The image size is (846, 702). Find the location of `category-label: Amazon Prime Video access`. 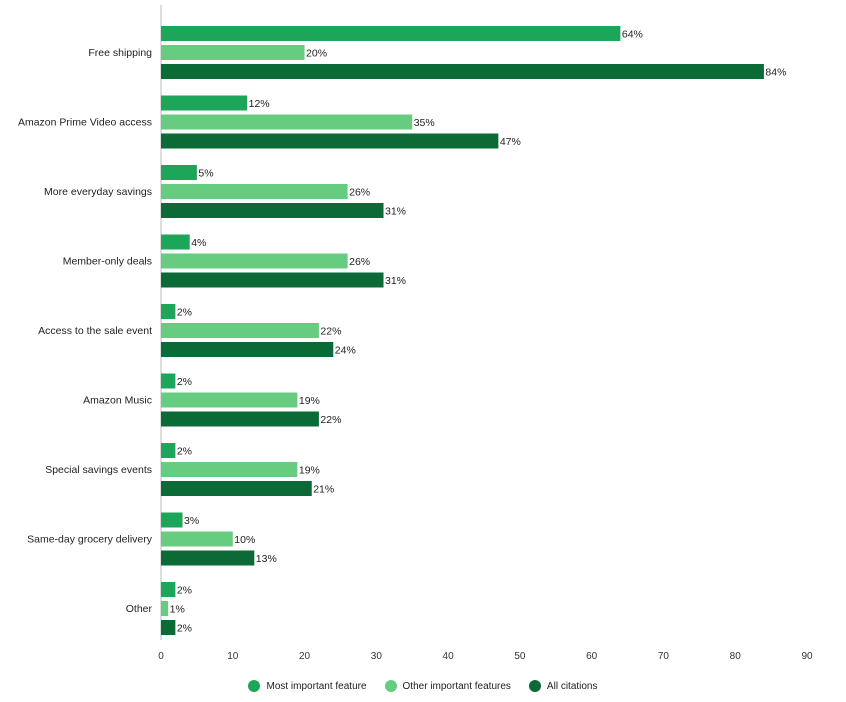

category-label: Amazon Prime Video access is located at coordinates (85, 123).